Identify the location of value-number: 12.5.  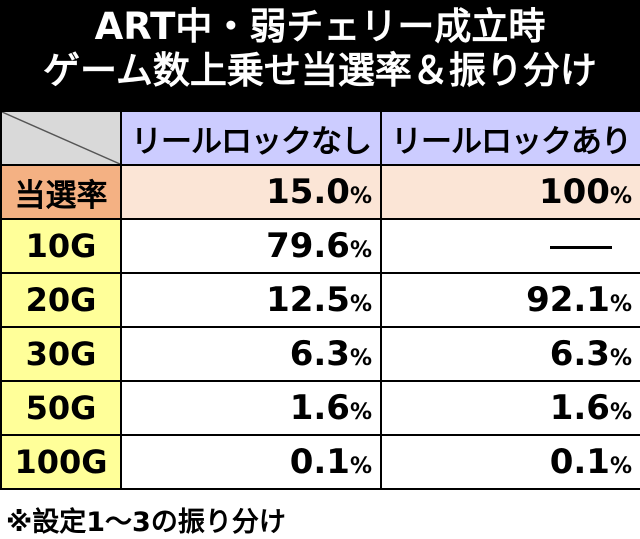
(308, 300).